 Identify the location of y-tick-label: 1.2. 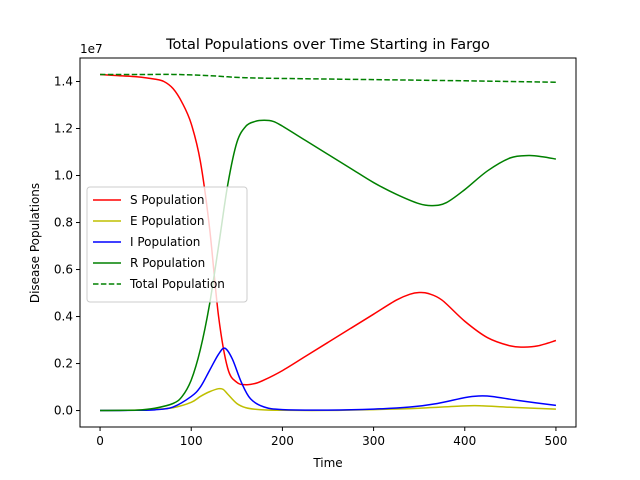
(63, 129).